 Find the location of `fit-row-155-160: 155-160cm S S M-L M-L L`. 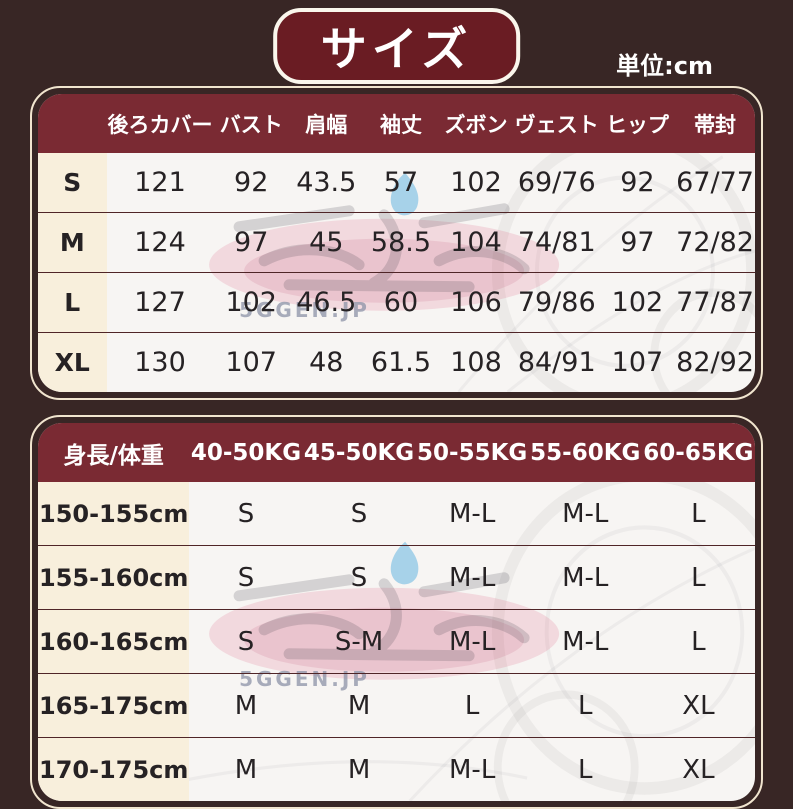

fit-row-155-160: 155-160cm S S M-L M-L L is located at coordinates (396, 577).